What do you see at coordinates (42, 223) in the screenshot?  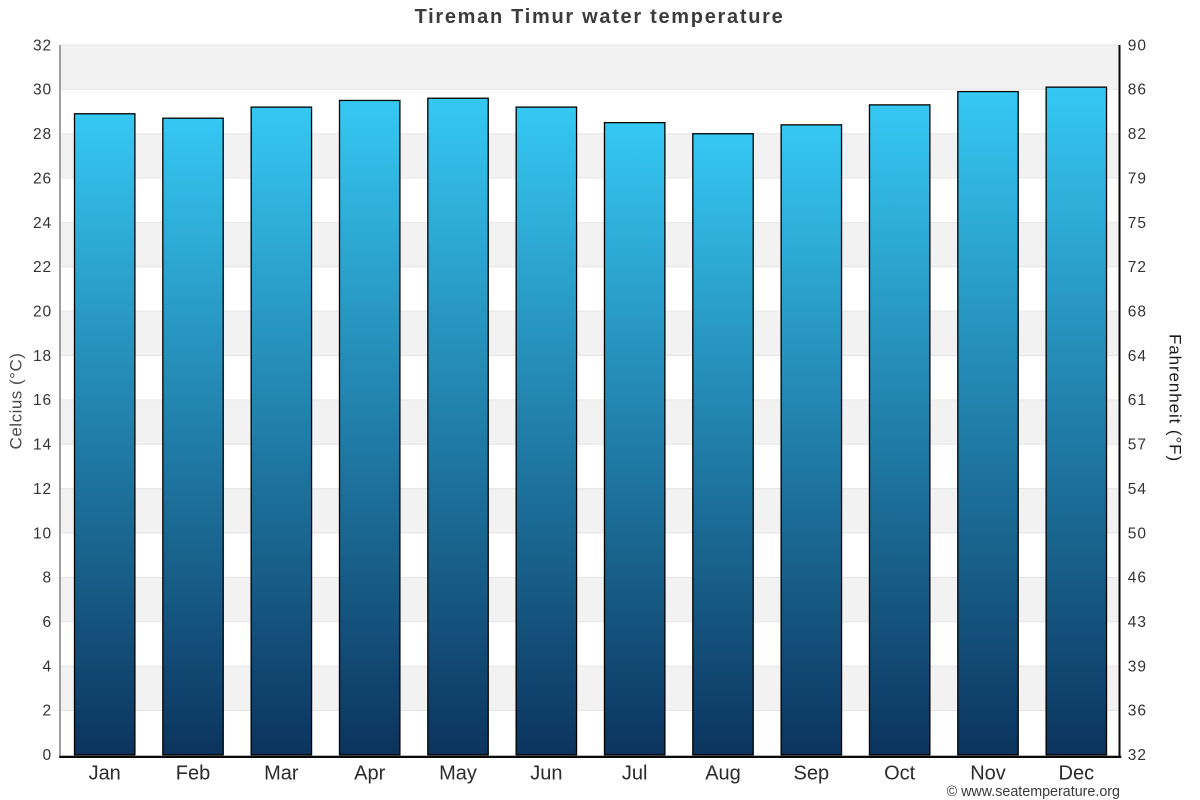 I see `svg-text: 24` at bounding box center [42, 223].